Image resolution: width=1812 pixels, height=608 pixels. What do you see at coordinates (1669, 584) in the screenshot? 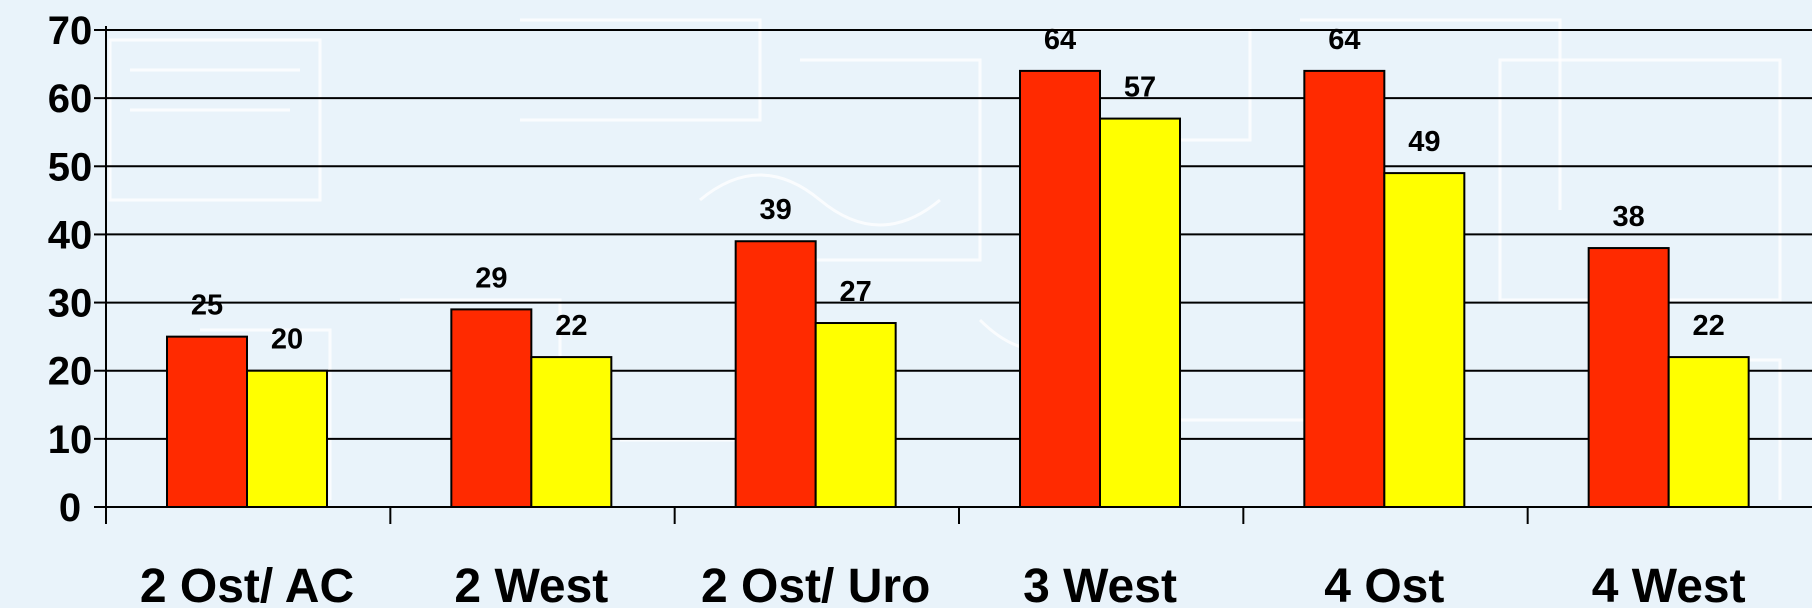
I see `x-category-label: 4 West` at bounding box center [1669, 584].